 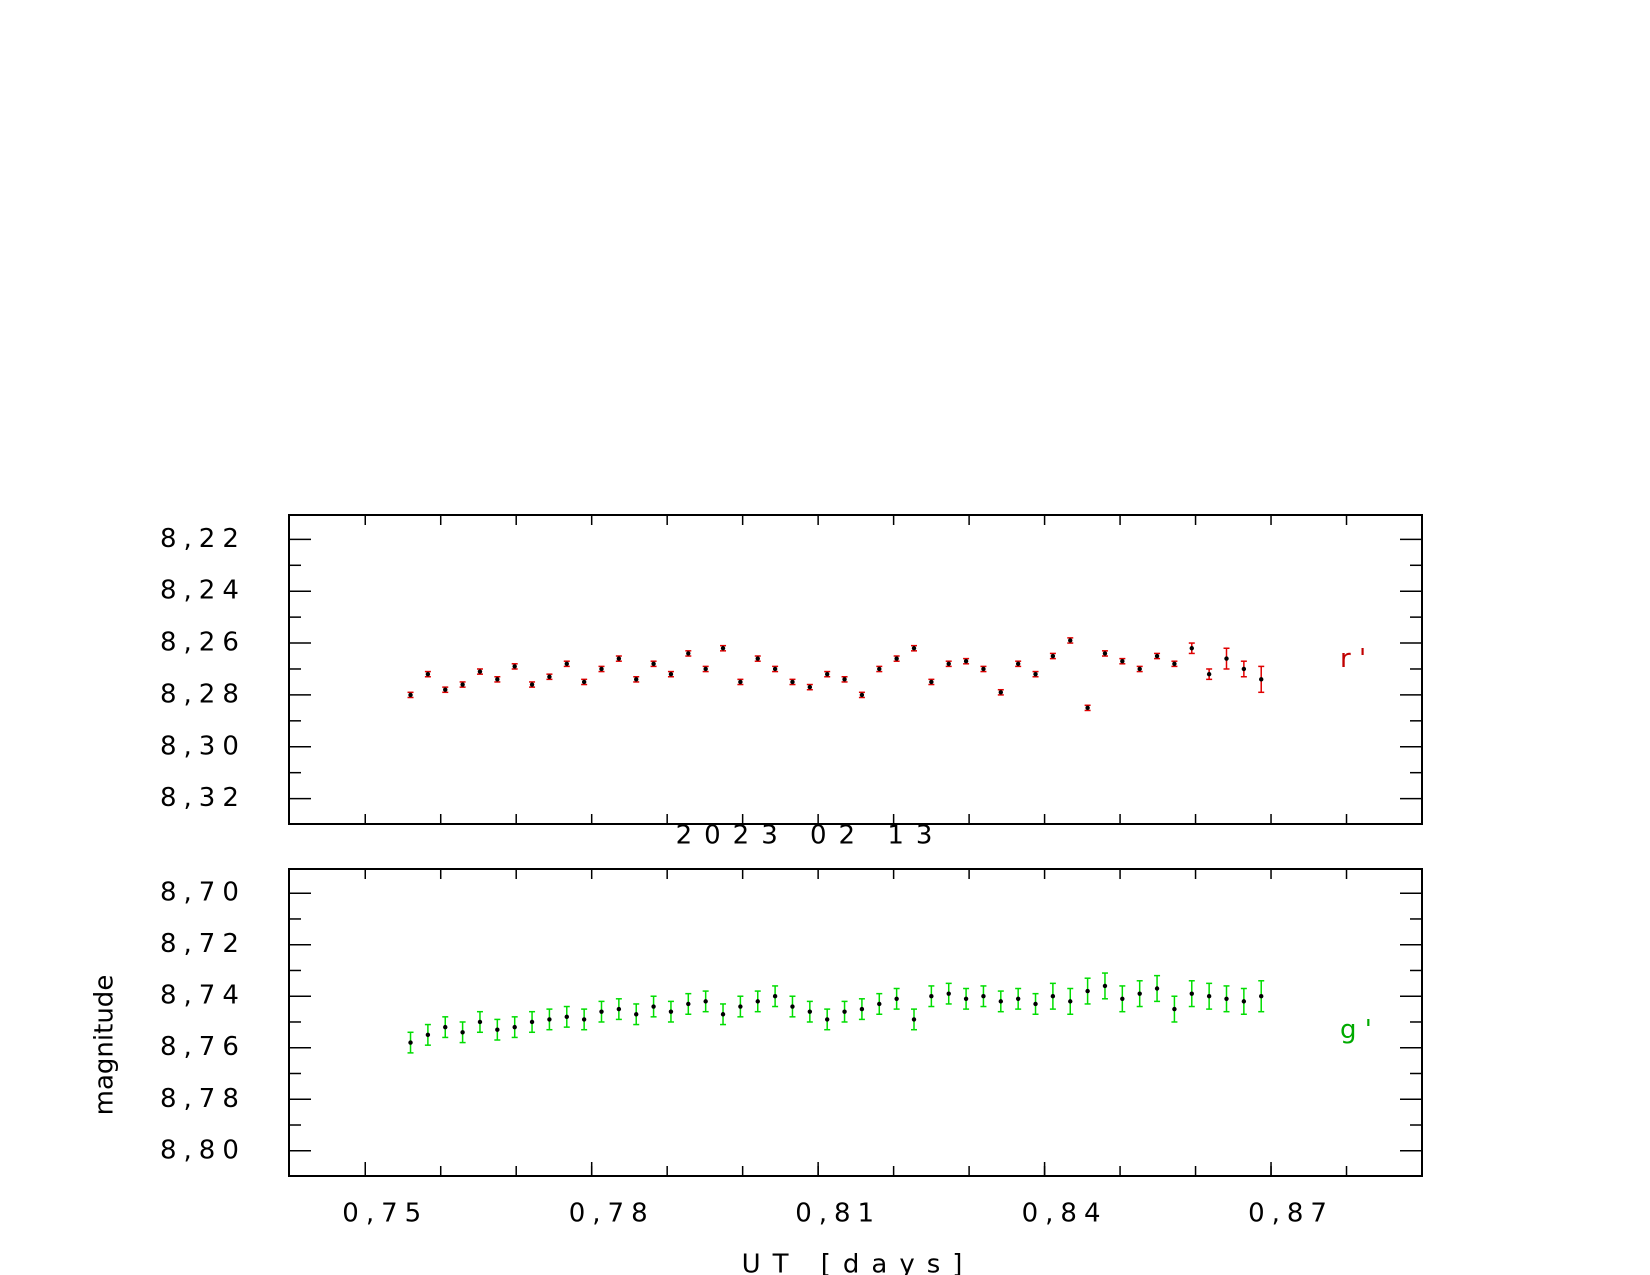 I want to click on series-label: r ', so click(x=1353, y=659).